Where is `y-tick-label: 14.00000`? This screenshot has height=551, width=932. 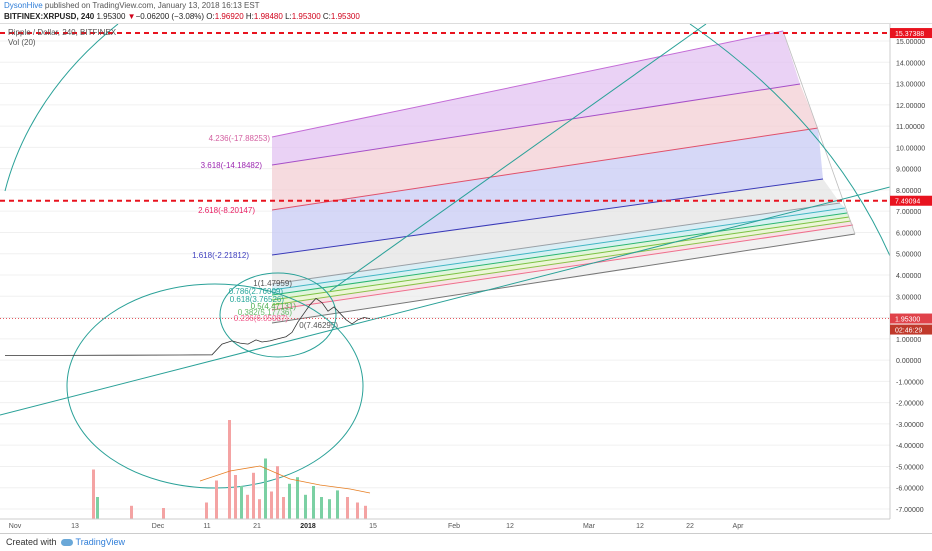 y-tick-label: 14.00000 is located at coordinates (910, 63).